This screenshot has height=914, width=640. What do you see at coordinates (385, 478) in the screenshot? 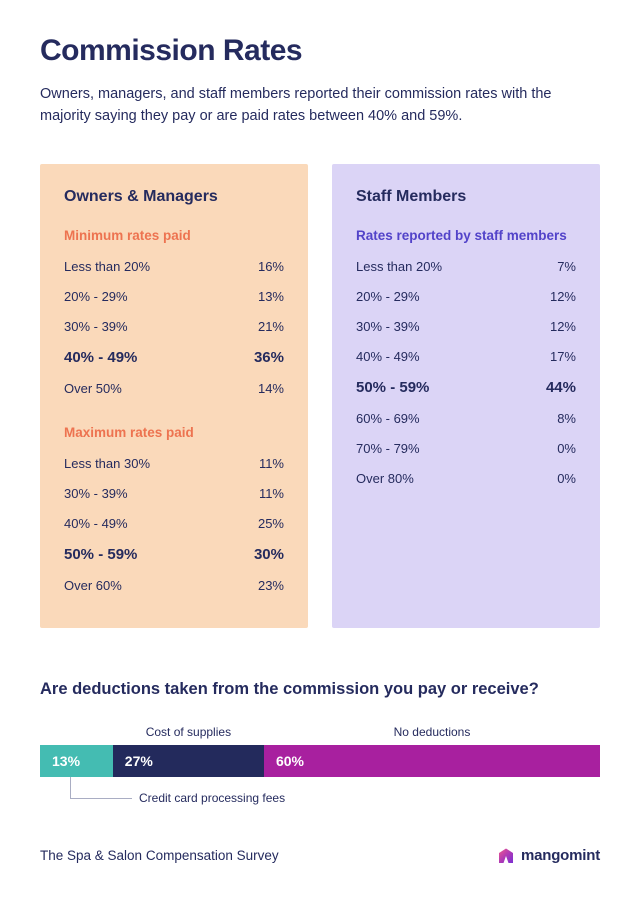
I see `rate-label: Over 80%` at bounding box center [385, 478].